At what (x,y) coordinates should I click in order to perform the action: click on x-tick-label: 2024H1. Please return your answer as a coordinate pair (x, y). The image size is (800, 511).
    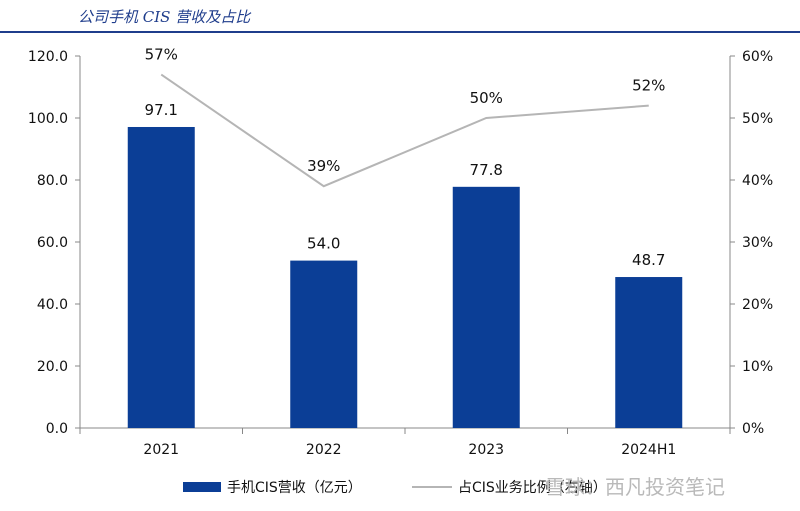
    Looking at the image, I should click on (648, 450).